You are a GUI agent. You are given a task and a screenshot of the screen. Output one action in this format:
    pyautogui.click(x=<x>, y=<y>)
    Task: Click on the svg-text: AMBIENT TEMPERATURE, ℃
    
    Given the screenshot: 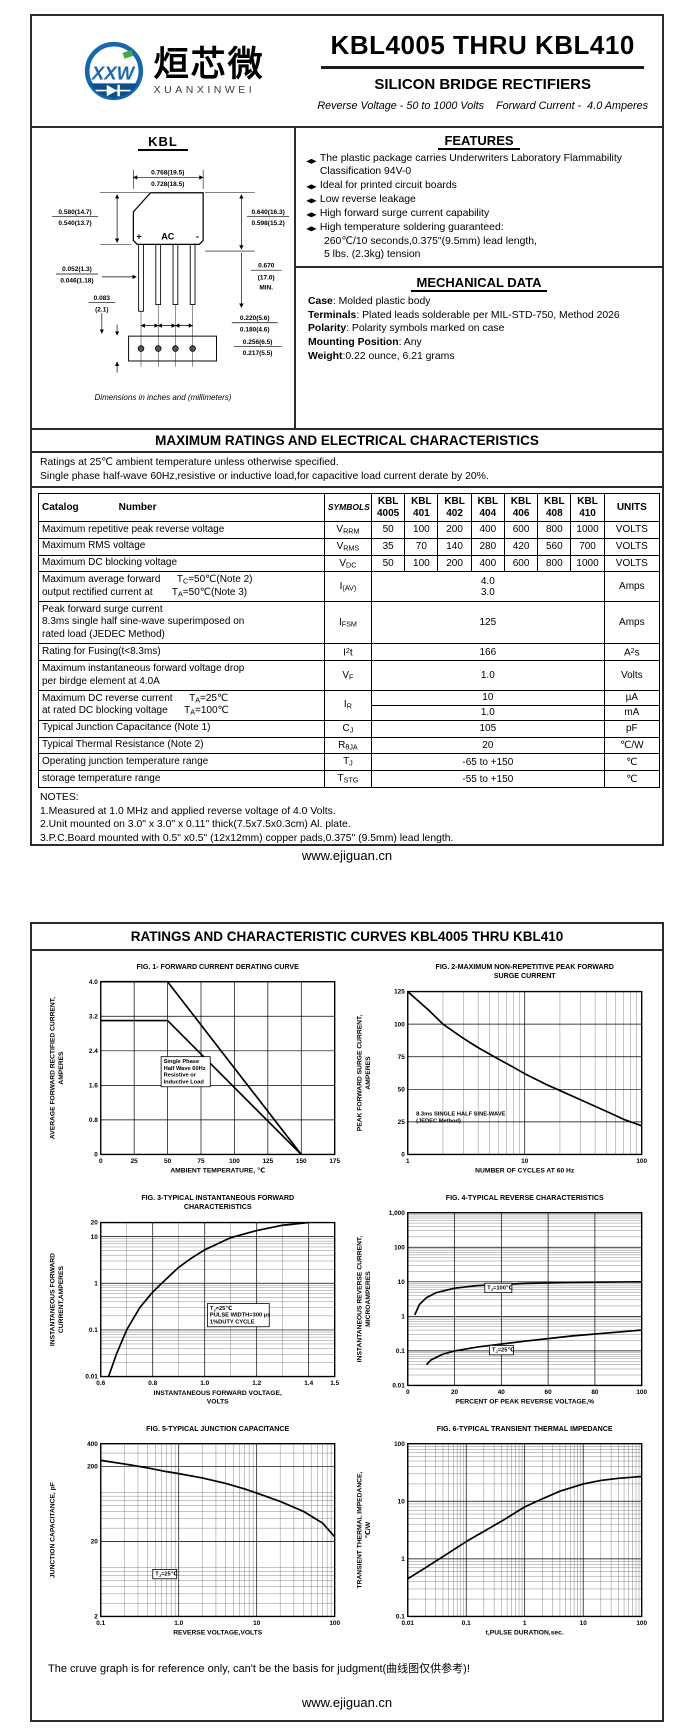 What is the action you would take?
    pyautogui.click(x=217, y=1171)
    